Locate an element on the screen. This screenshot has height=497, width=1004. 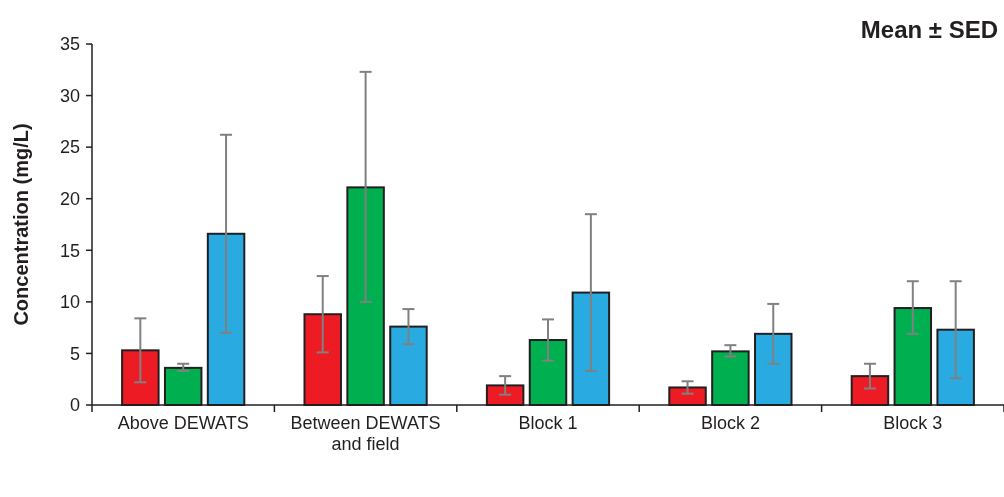
y-axis-title: Concentration (mg/L) is located at coordinates (21, 224).